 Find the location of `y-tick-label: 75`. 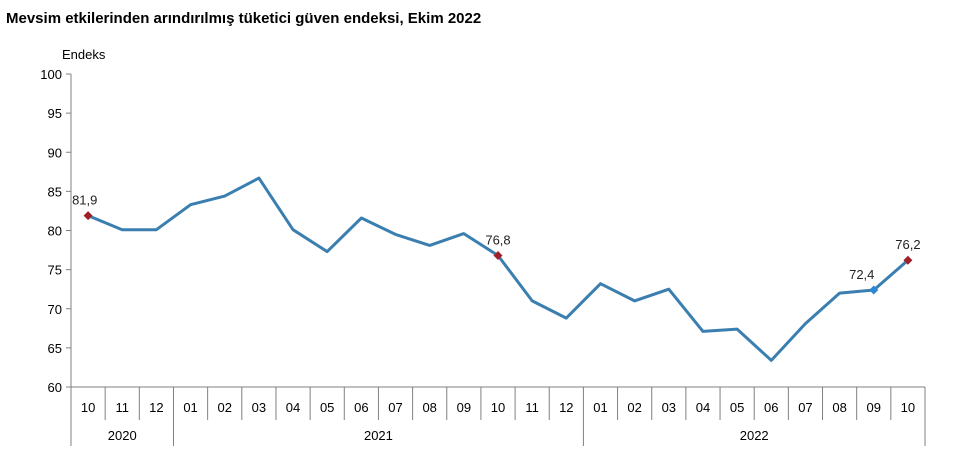

y-tick-label: 75 is located at coordinates (55, 270).